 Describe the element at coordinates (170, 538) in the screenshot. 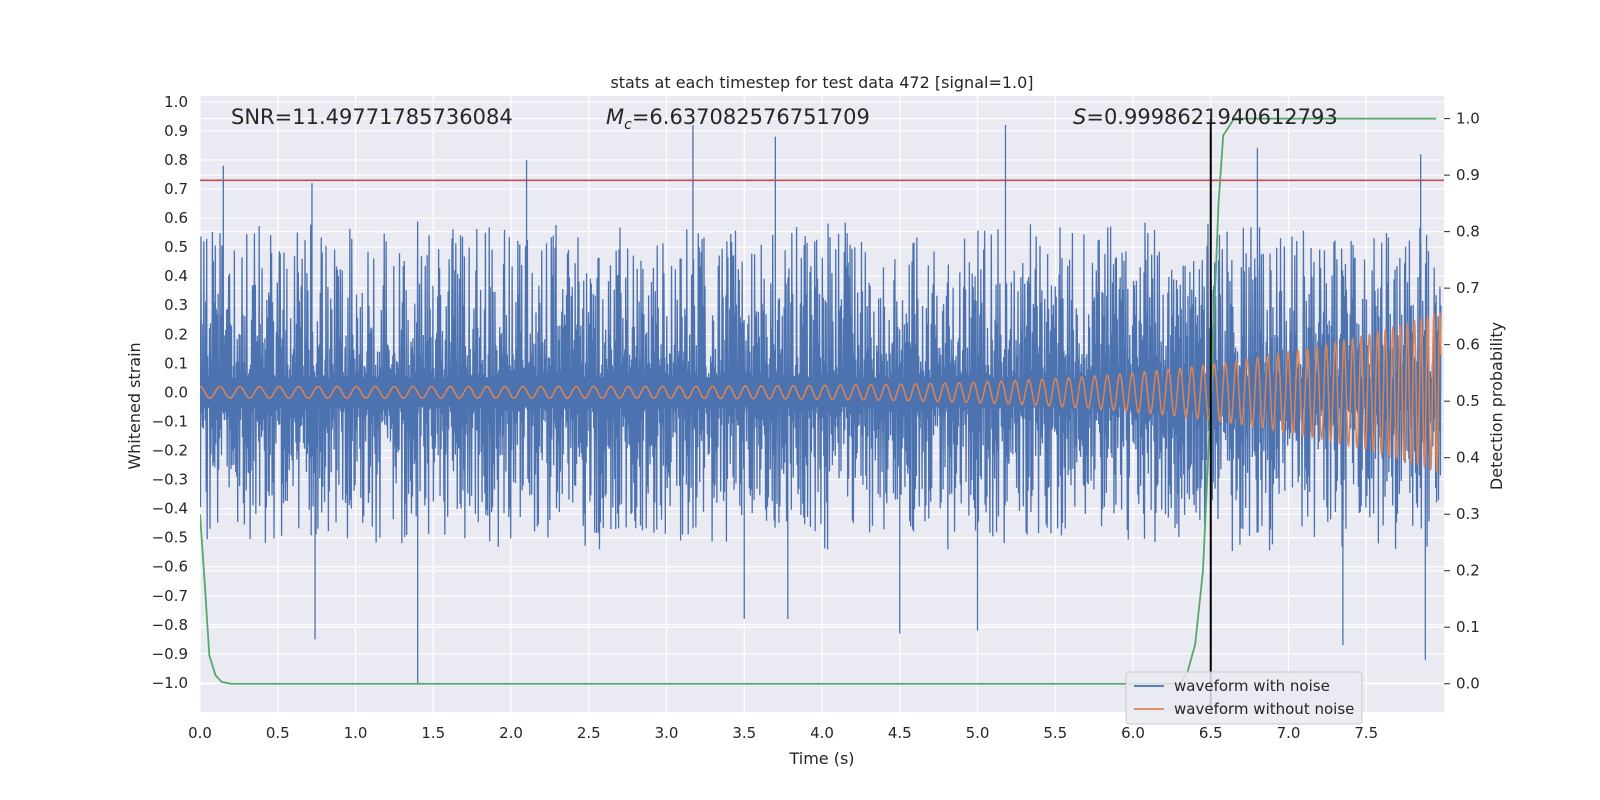

I see `y-tick-label: −0.5` at that location.